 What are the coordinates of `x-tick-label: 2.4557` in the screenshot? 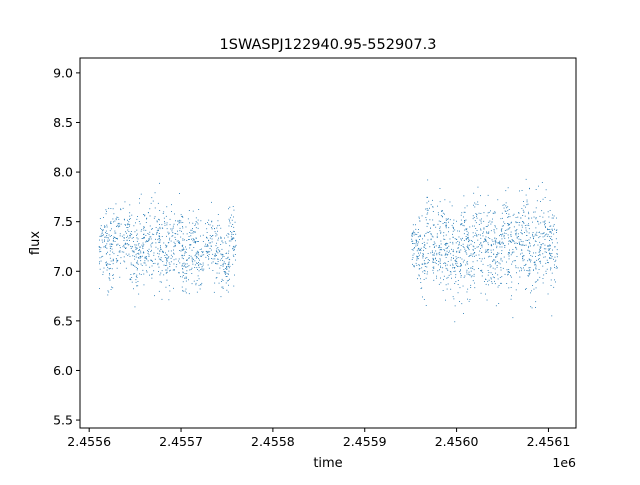 It's located at (181, 441).